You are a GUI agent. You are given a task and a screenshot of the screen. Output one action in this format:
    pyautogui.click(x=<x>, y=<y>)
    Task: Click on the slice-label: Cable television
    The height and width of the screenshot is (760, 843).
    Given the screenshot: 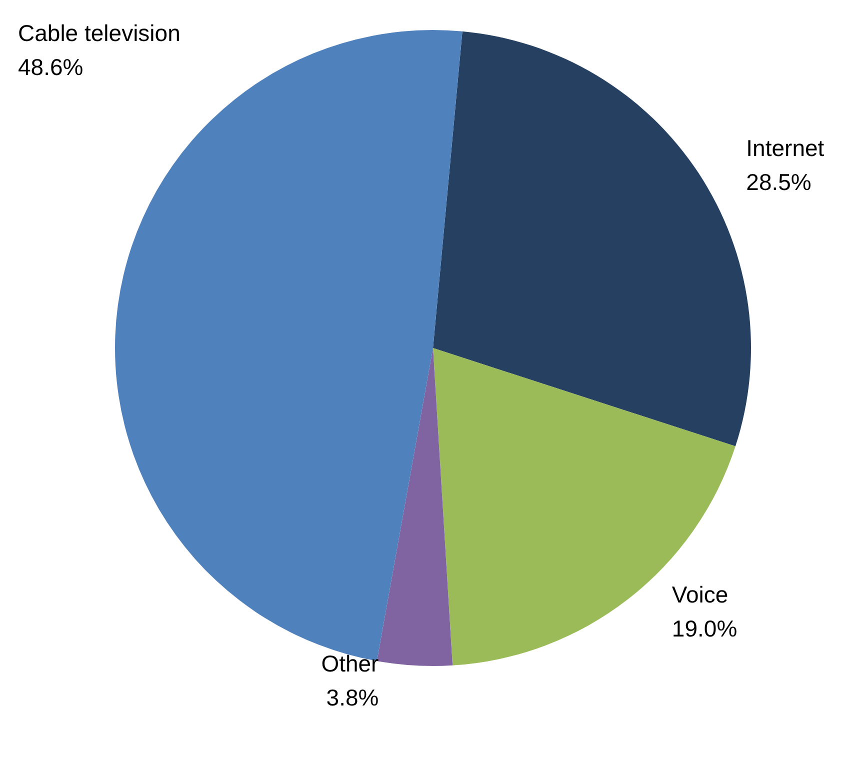 What is the action you would take?
    pyautogui.click(x=99, y=33)
    